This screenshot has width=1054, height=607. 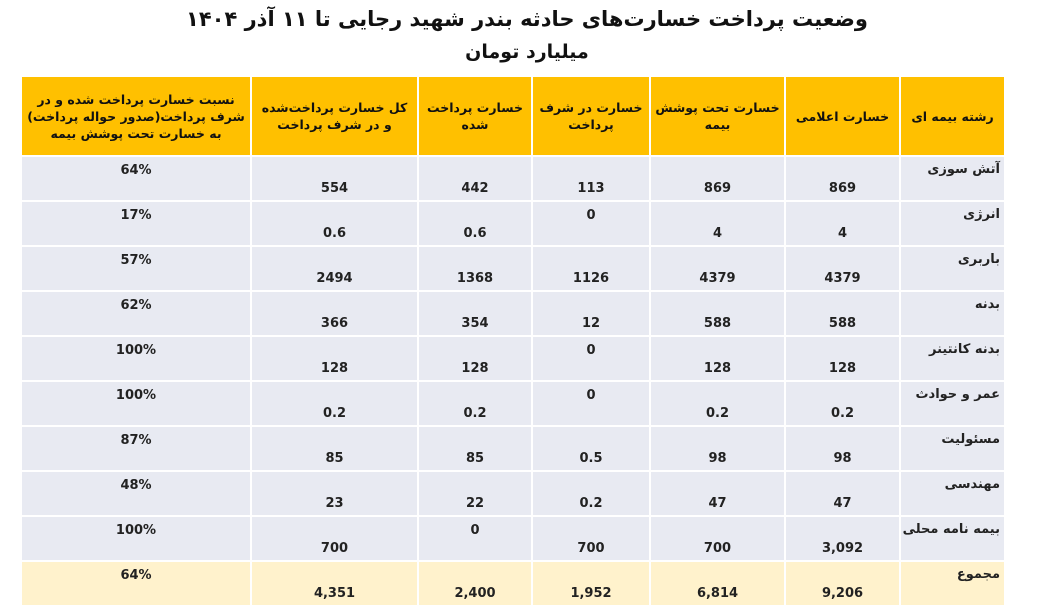 I want to click on total-row: مجموع 9,206 6,814 1,952 2,400 4,351 64%, so click(x=513, y=583).